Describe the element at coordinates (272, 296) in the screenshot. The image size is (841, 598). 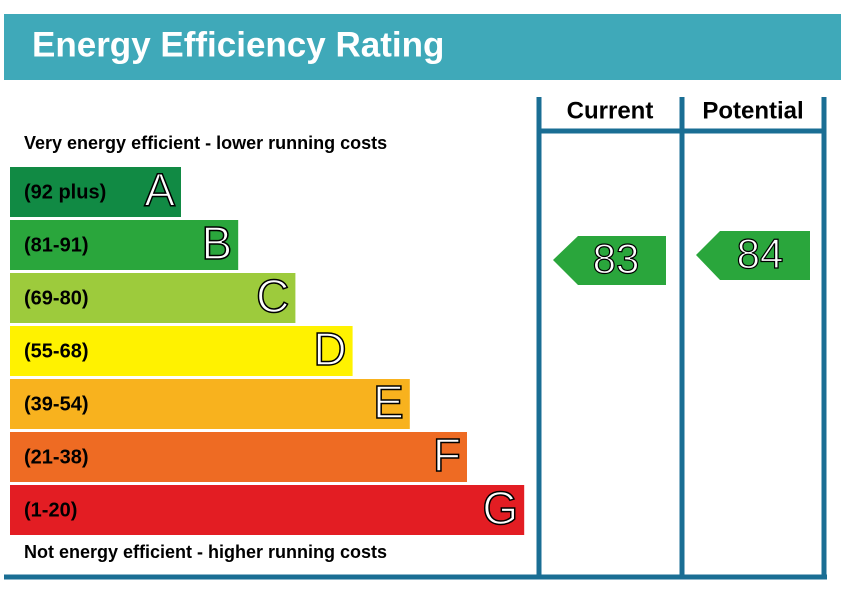
I see `band-letter: C` at that location.